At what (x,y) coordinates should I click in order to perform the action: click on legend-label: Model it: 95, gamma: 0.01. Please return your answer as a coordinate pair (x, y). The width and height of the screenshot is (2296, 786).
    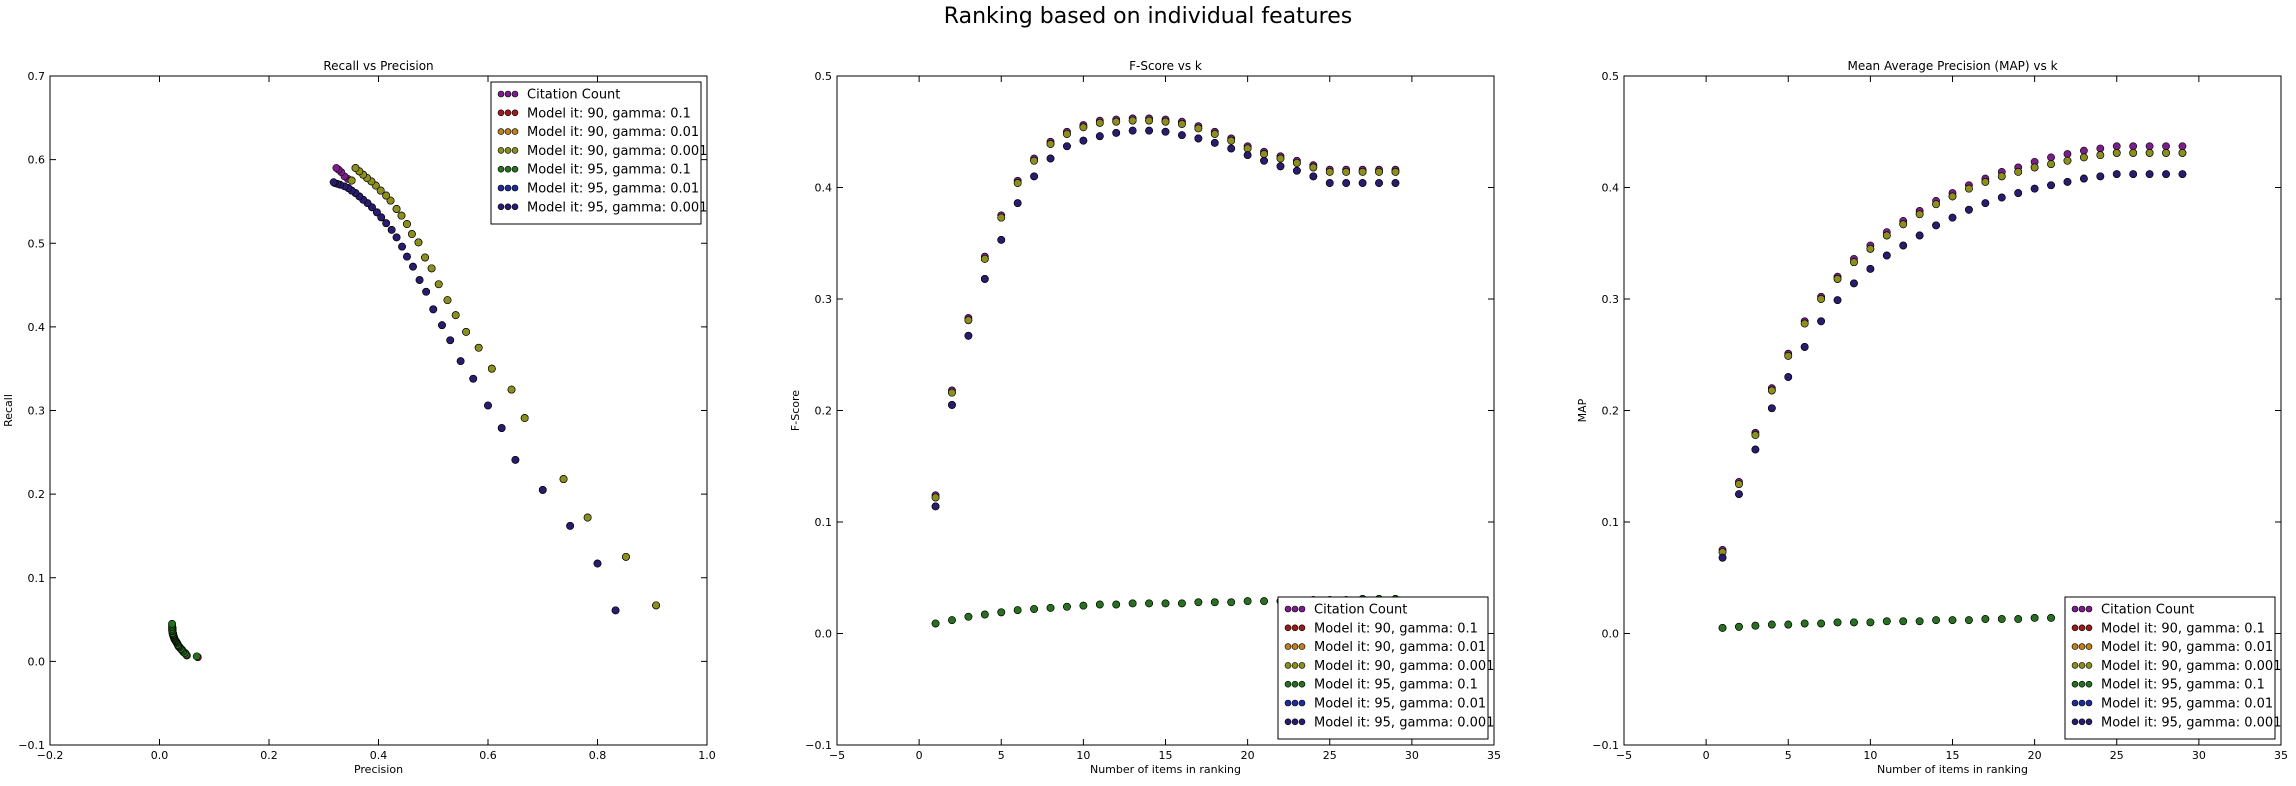
    Looking at the image, I should click on (1400, 704).